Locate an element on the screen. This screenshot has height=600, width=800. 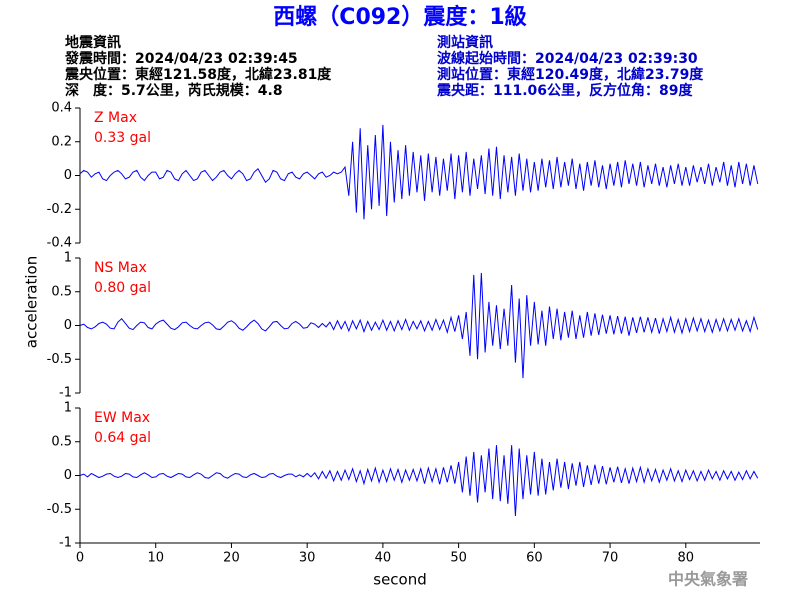
x-tick-label: 0 is located at coordinates (80, 558).